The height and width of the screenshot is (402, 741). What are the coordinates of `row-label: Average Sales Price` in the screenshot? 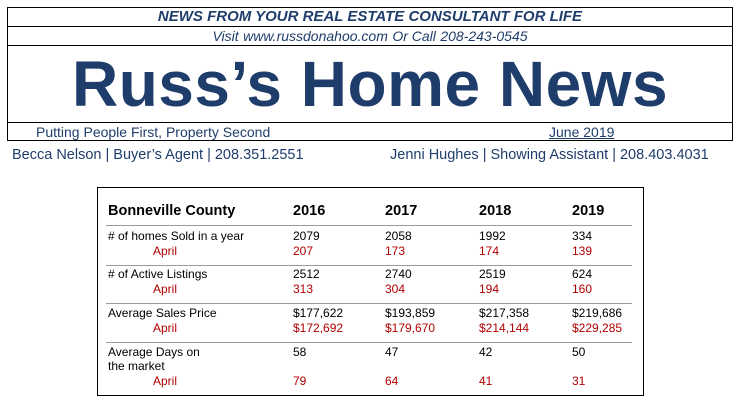 It's located at (162, 313).